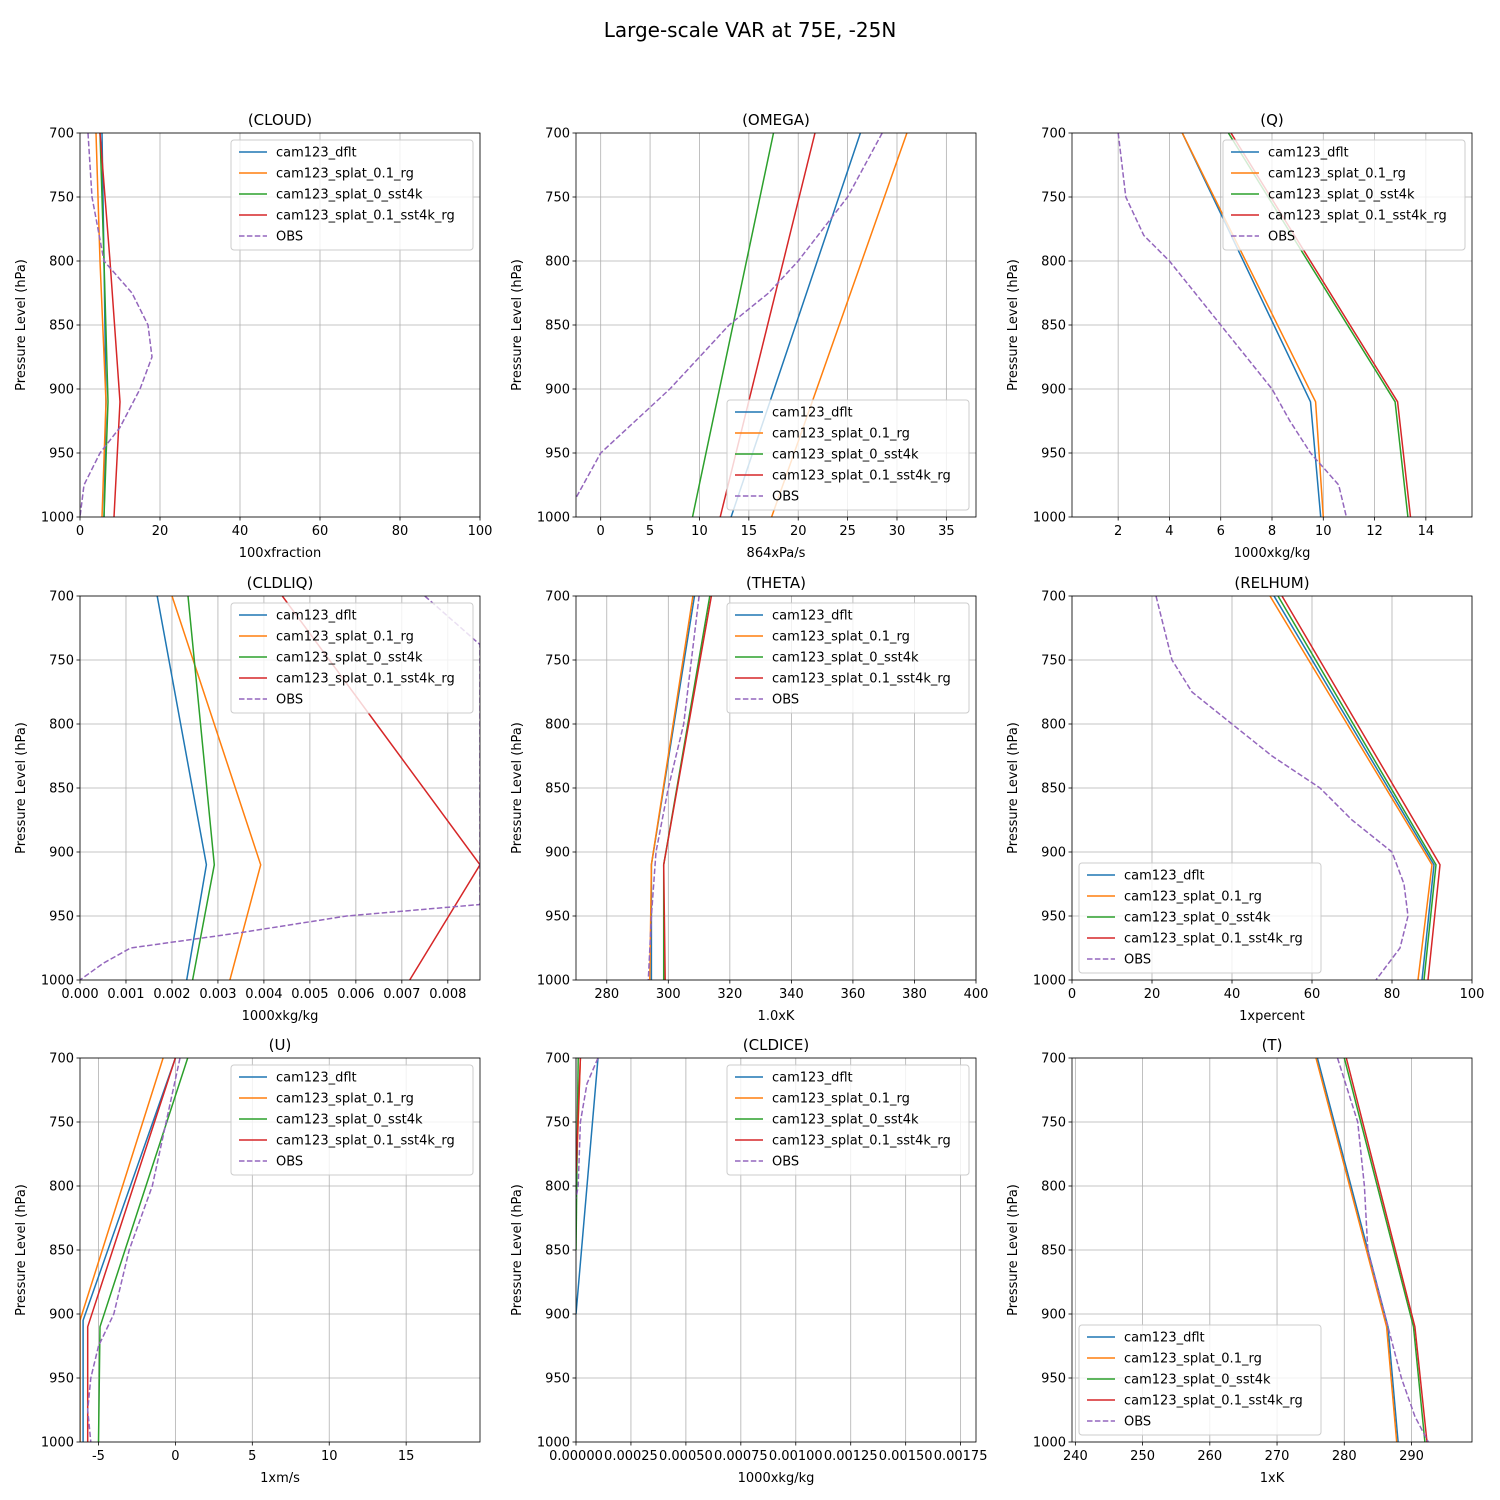  Describe the element at coordinates (776, 120) in the screenshot. I see `panel-title: (OMEGA)` at that location.